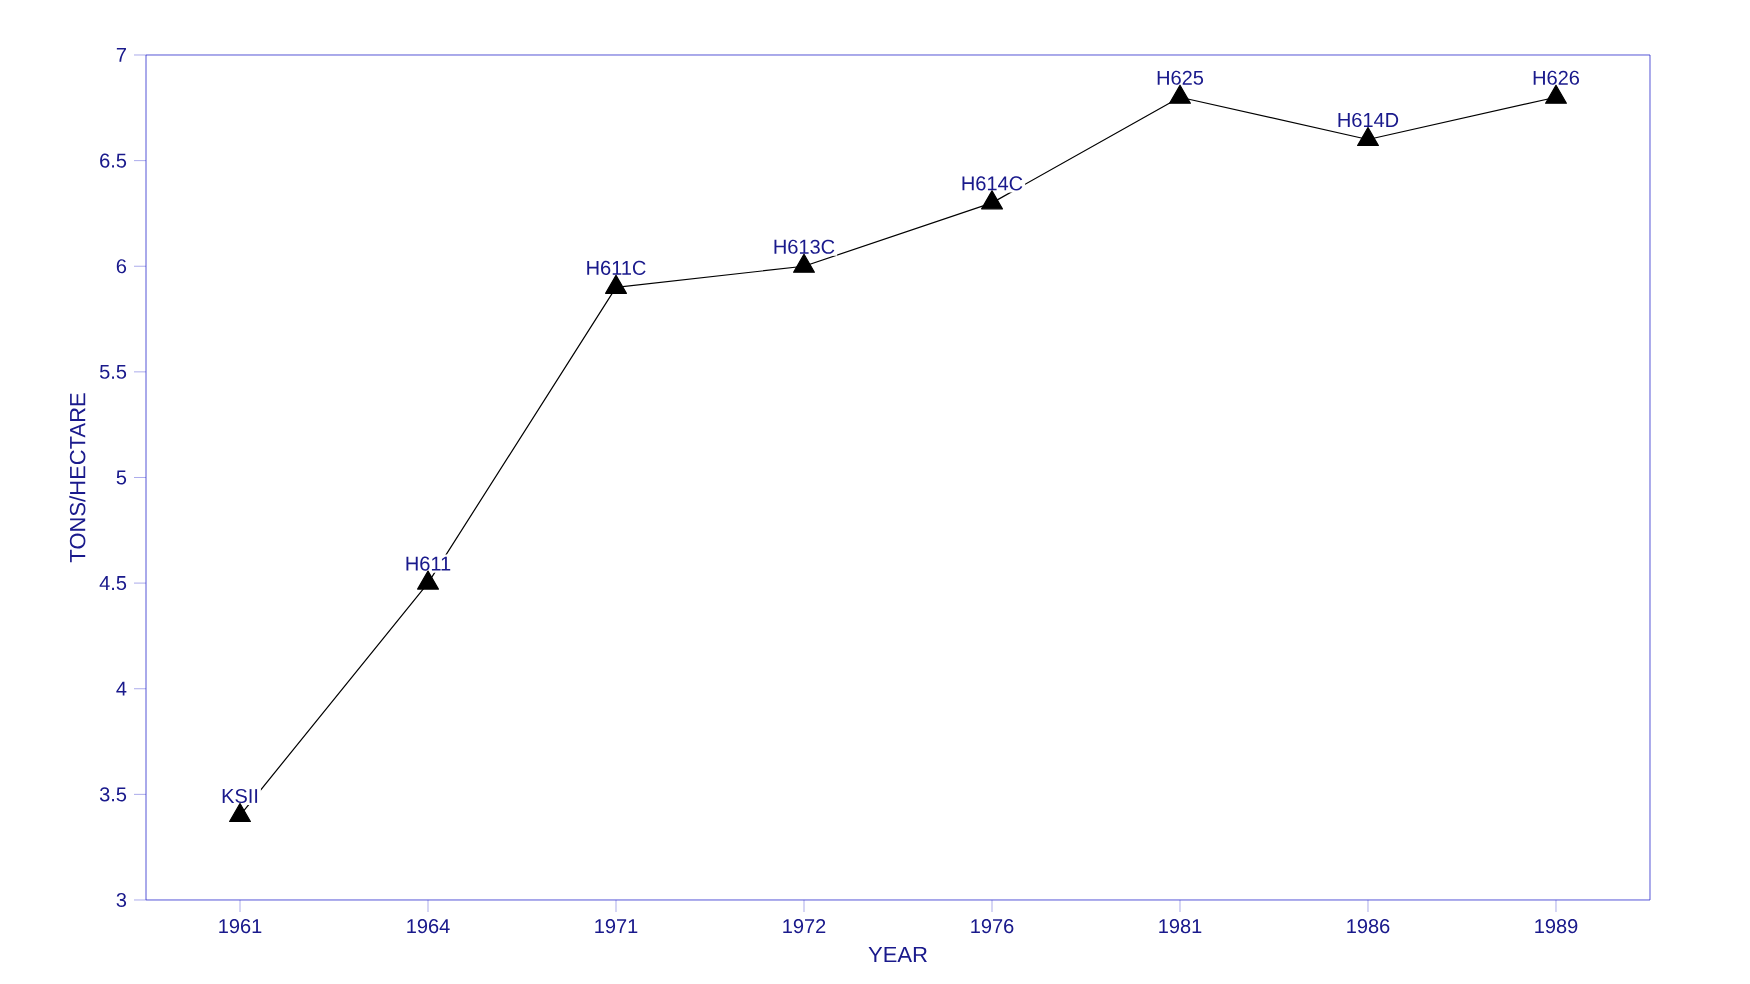 This screenshot has height=984, width=1750. What do you see at coordinates (121, 266) in the screenshot?
I see `y-tick-label: 6` at bounding box center [121, 266].